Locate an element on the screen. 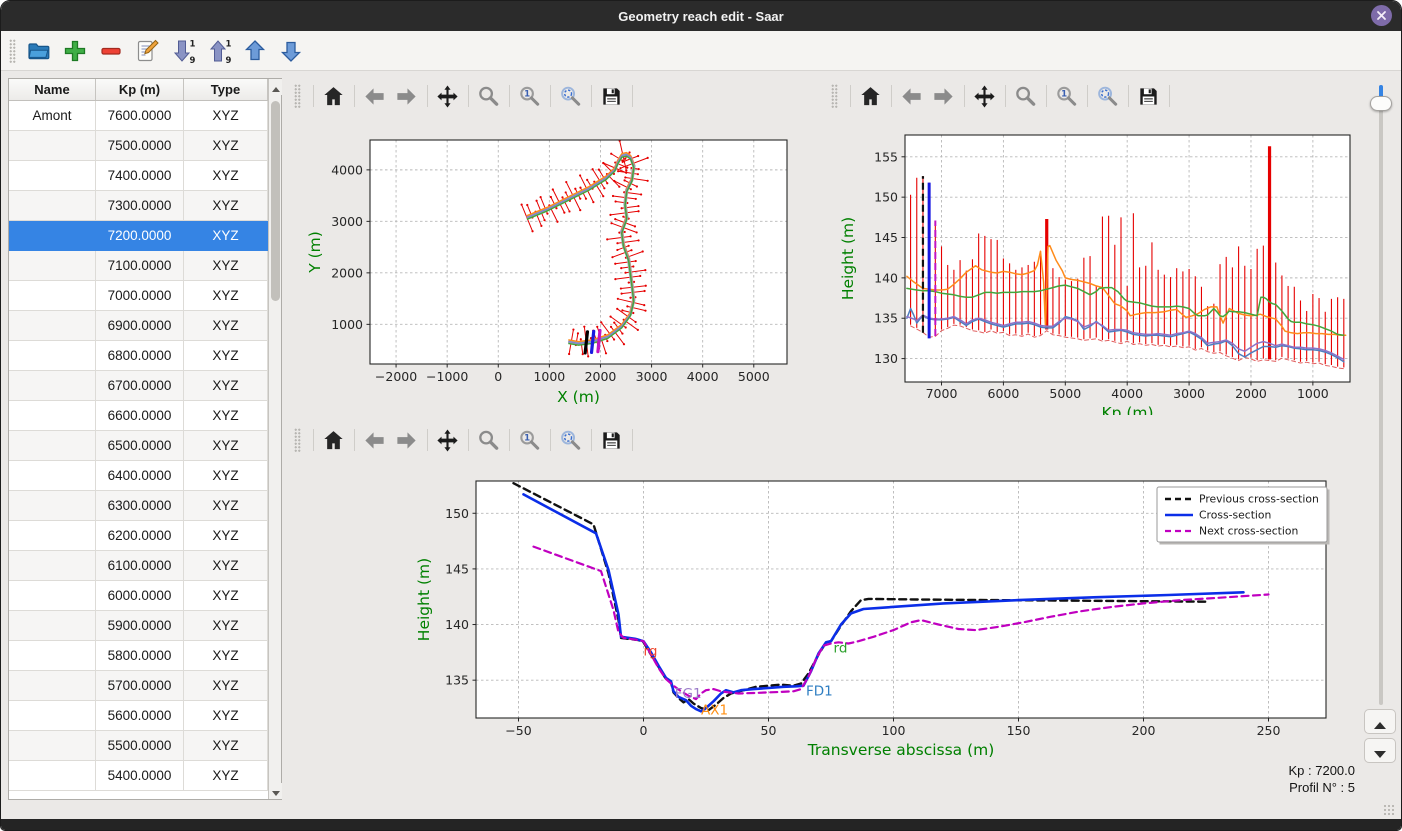 This screenshot has width=1402, height=831. save-button is located at coordinates (1149, 96).